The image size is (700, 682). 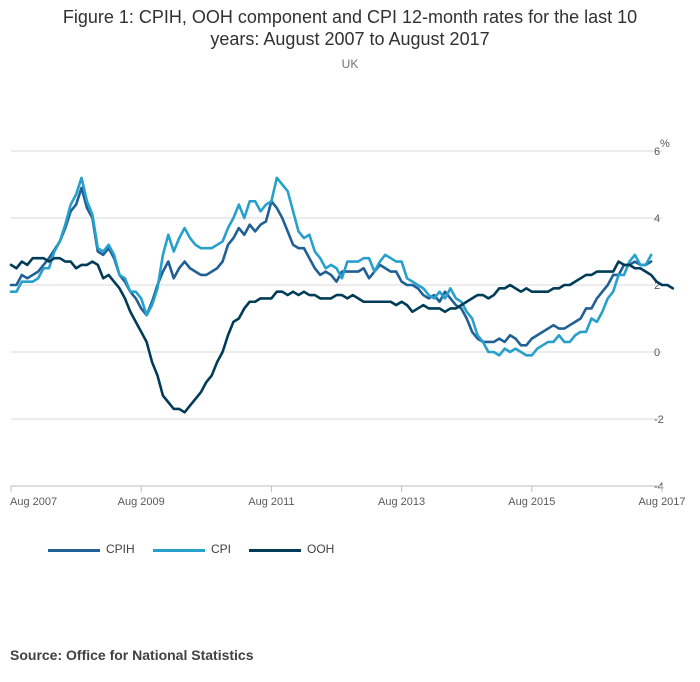 What do you see at coordinates (271, 502) in the screenshot?
I see `x-tick-label: Aug 2011` at bounding box center [271, 502].